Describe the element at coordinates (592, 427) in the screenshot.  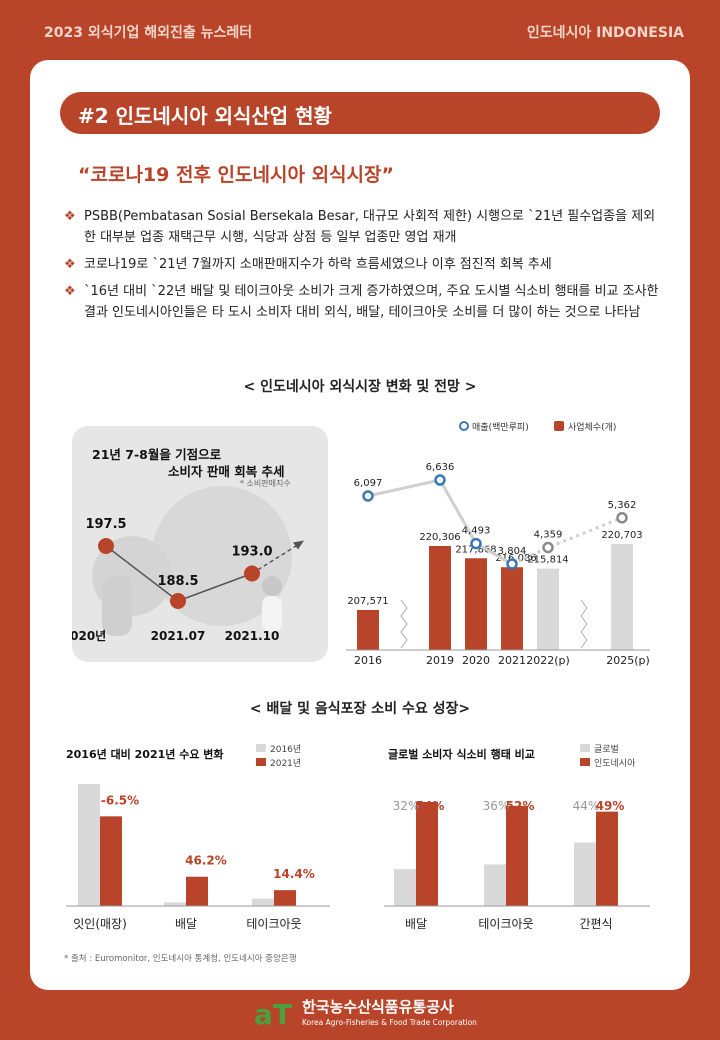
I see `legend-bar-label: 사업체수(개)` at that location.